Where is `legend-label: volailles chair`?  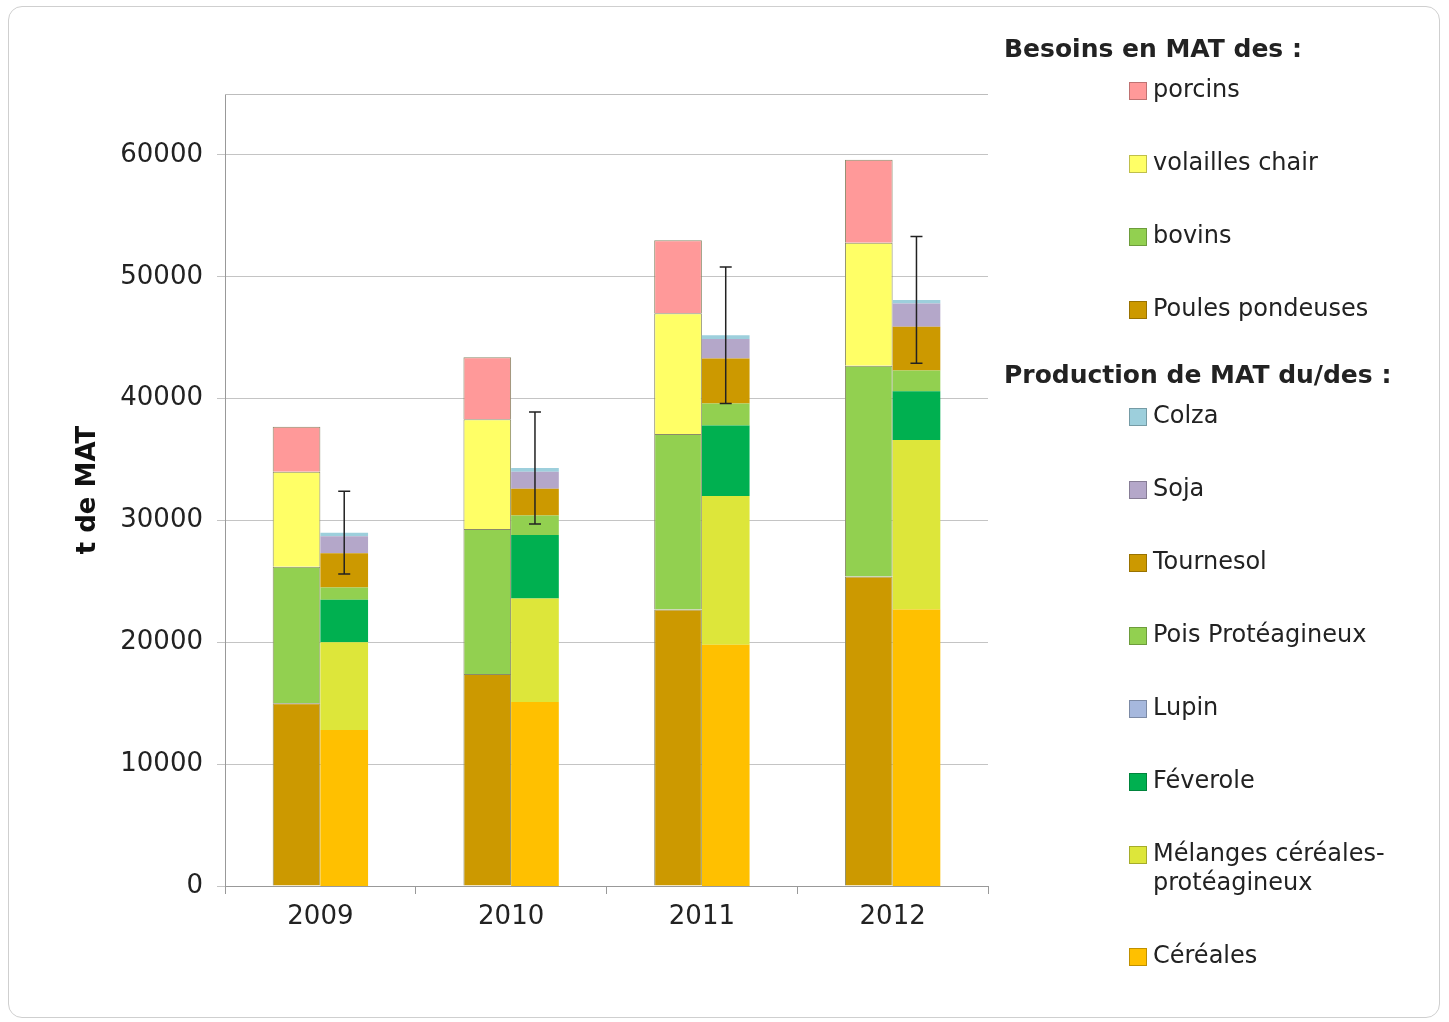 legend-label: volailles chair is located at coordinates (1235, 162).